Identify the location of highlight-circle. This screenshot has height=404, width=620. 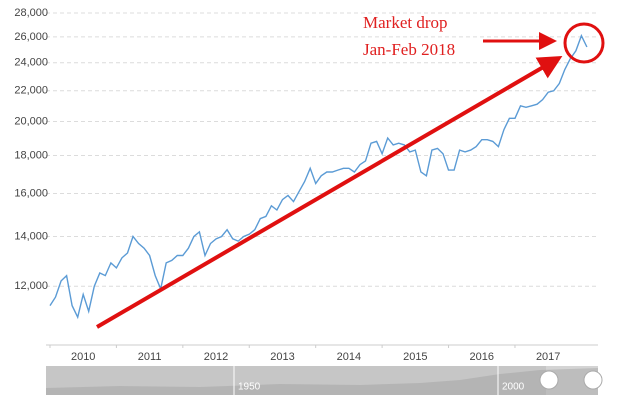
(584, 43).